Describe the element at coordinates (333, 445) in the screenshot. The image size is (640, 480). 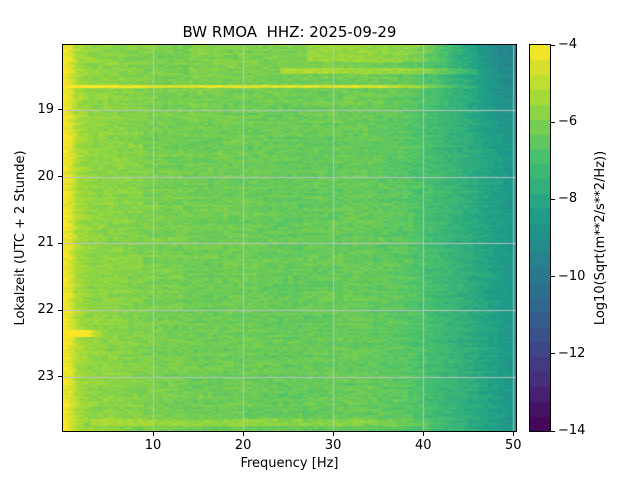
I see `x-tick-label: 30` at that location.